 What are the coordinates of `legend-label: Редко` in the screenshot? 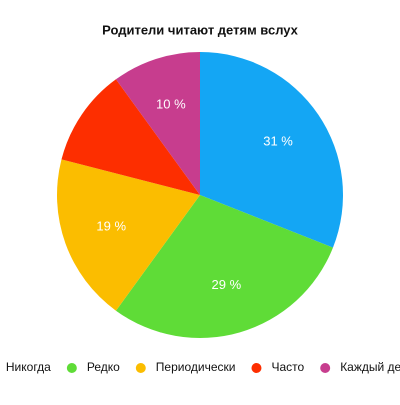 It's located at (103, 367).